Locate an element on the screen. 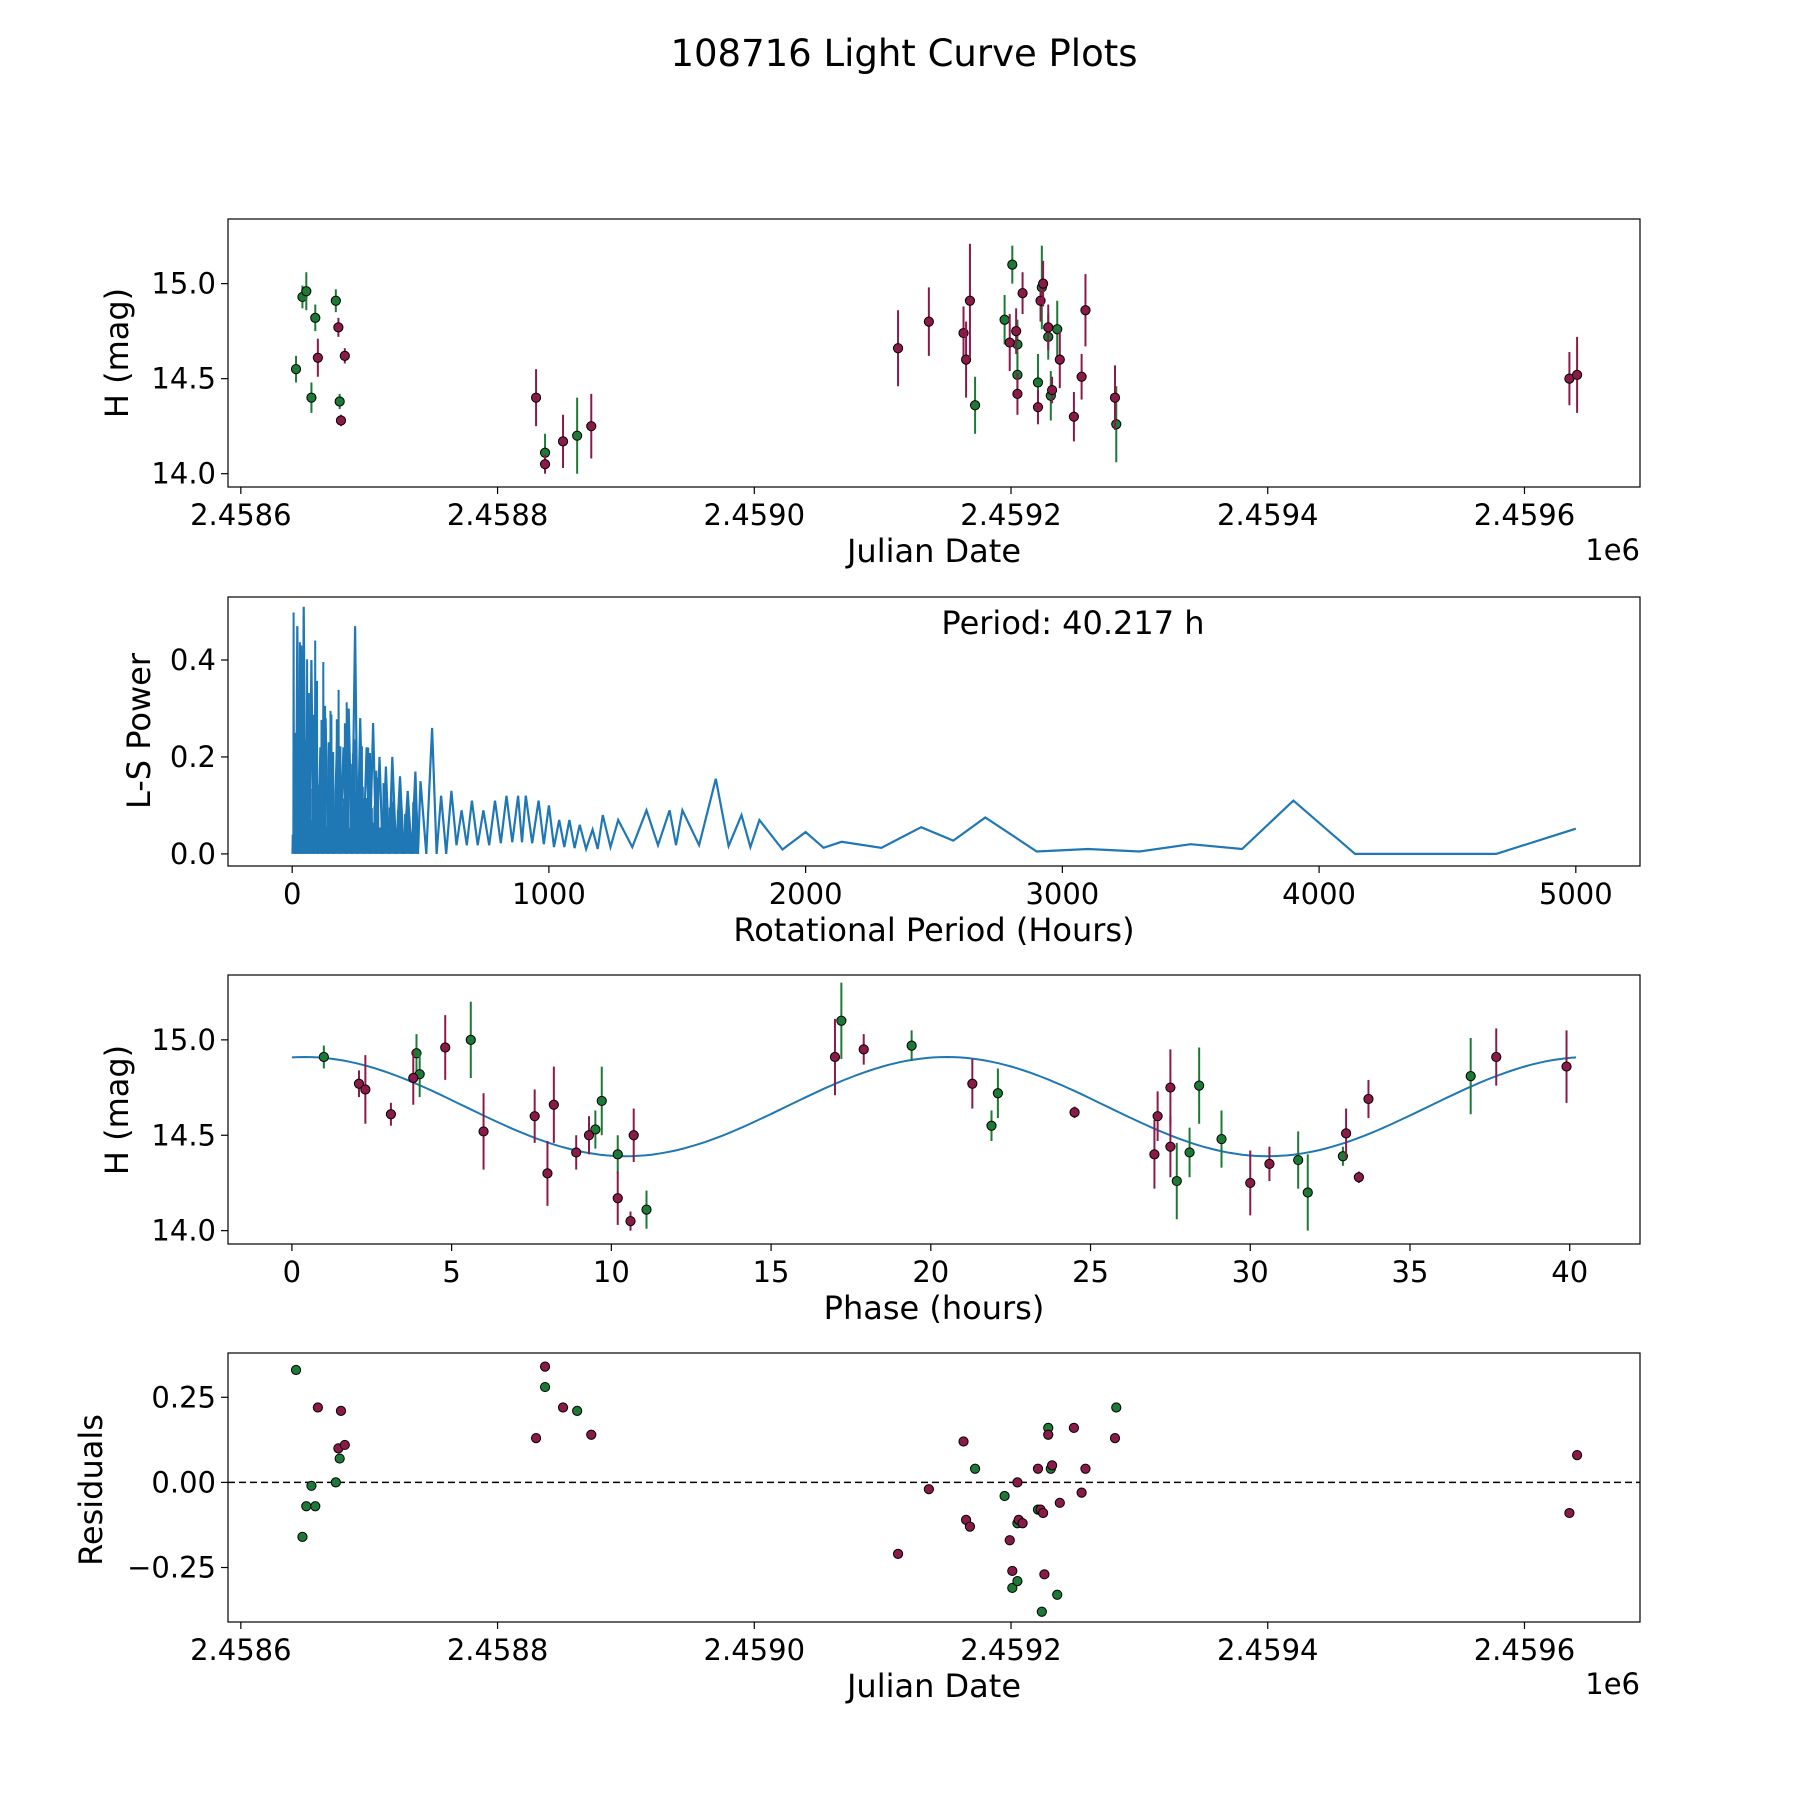 The image size is (1800, 1800). residuals-marks is located at coordinates (934, 1489).